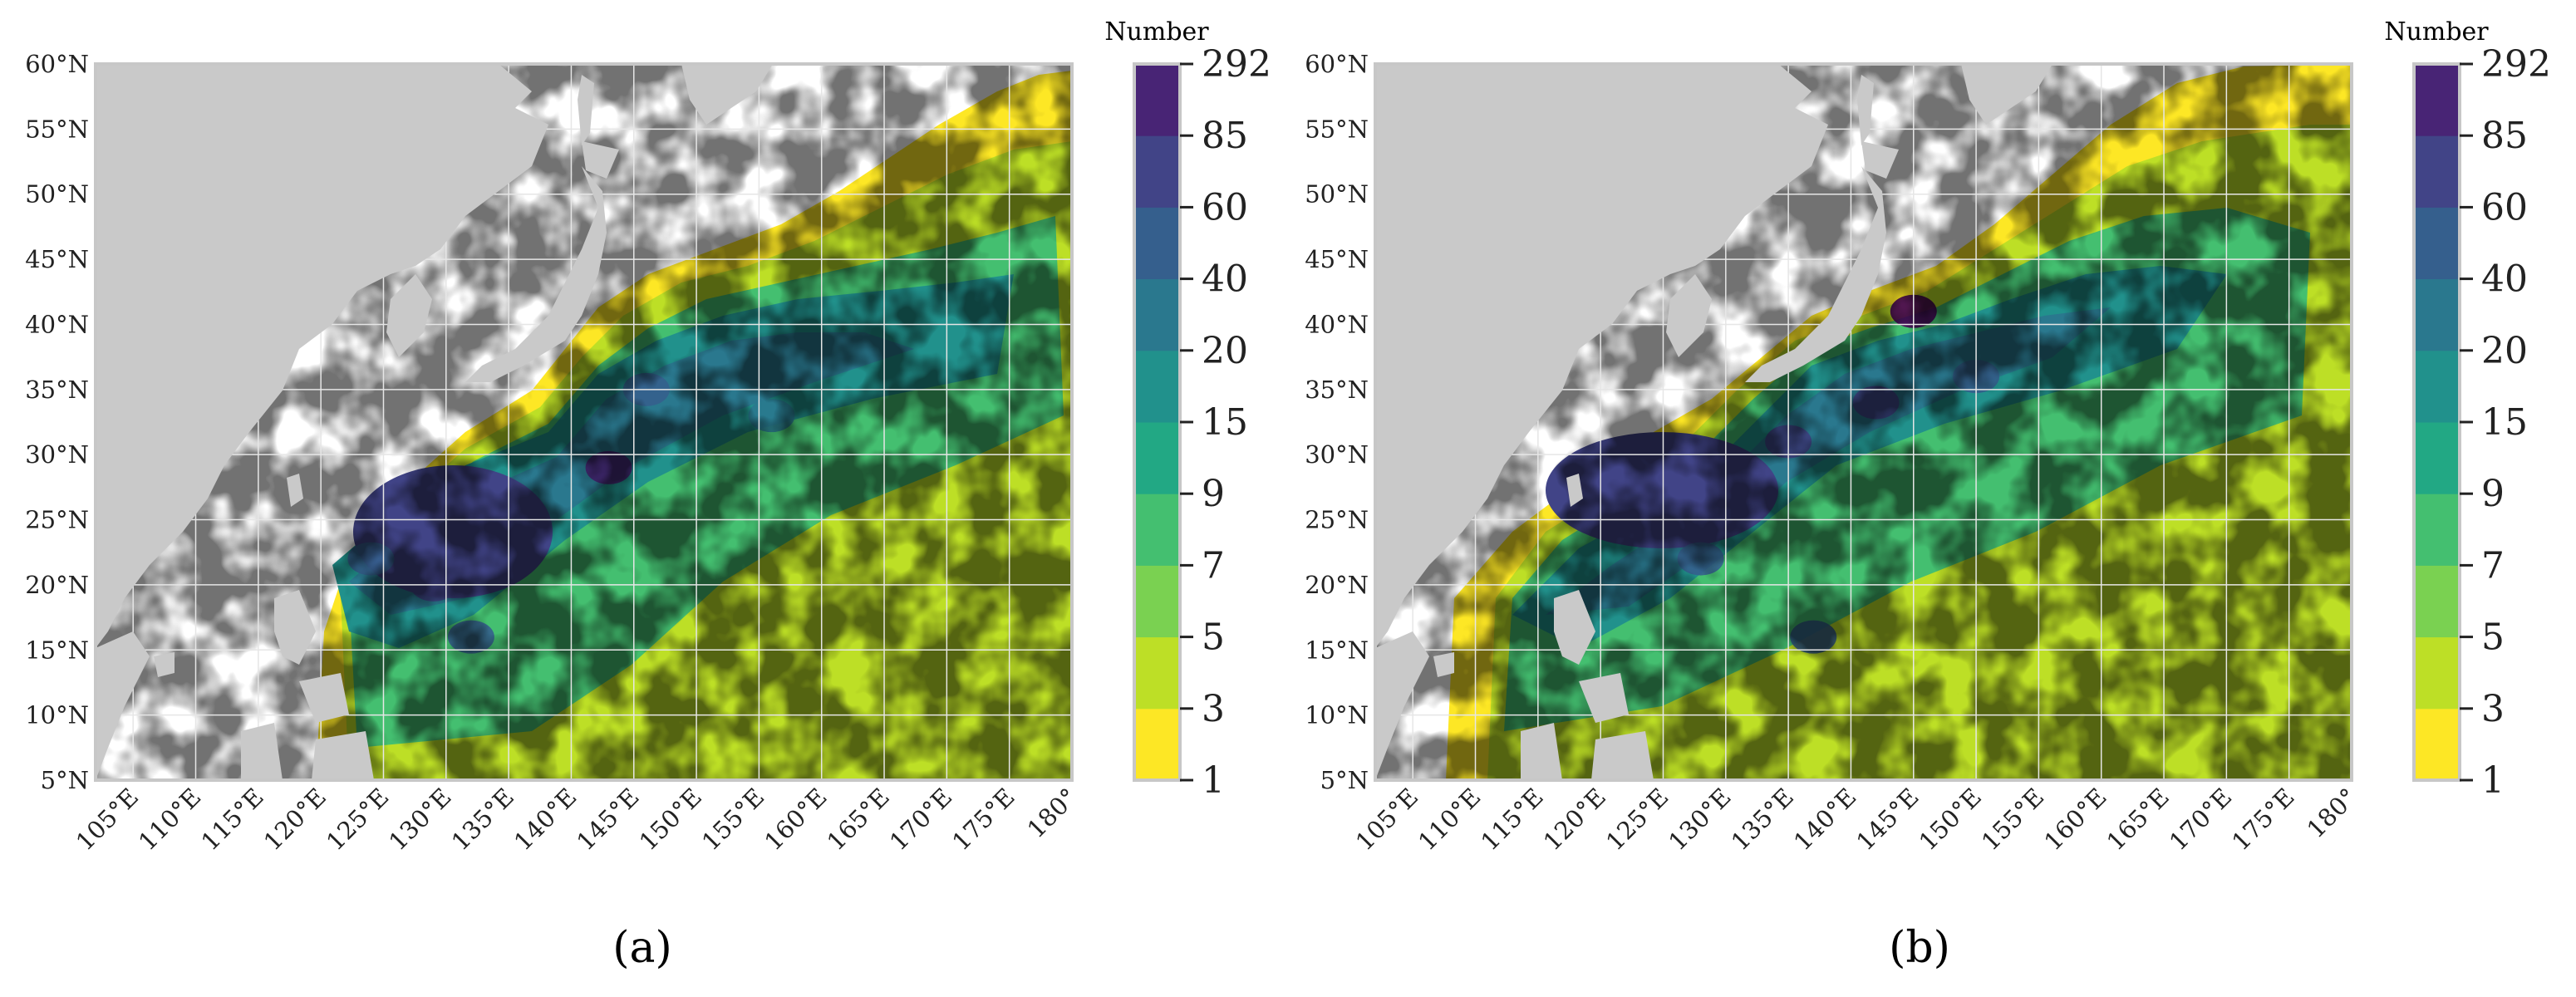  I want to click on x-tick-label-b-6: 135°E, so click(1763, 820).